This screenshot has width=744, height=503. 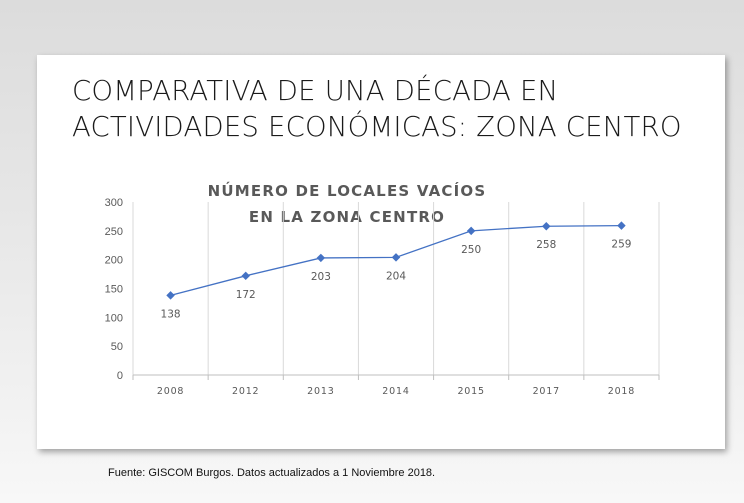 What do you see at coordinates (621, 245) in the screenshot?
I see `data-label: 259` at bounding box center [621, 245].